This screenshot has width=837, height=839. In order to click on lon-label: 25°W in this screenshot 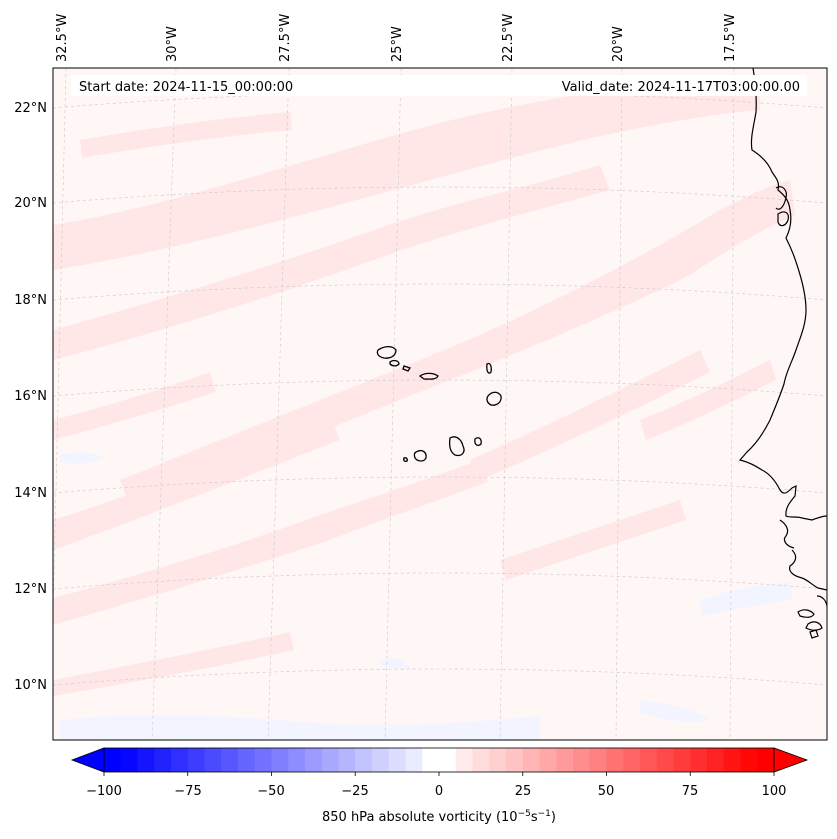, I will do `click(397, 44)`.